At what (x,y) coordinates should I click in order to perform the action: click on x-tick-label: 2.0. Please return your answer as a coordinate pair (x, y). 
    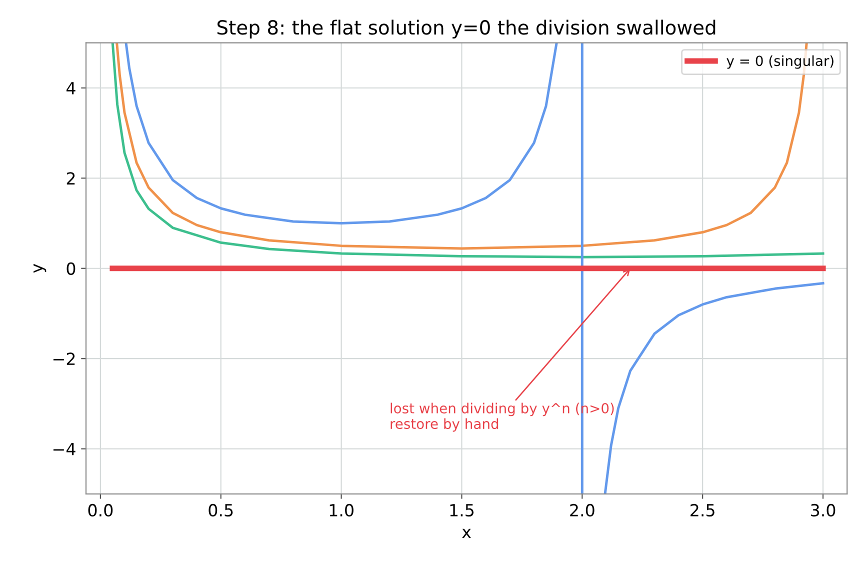
    Looking at the image, I should click on (582, 510).